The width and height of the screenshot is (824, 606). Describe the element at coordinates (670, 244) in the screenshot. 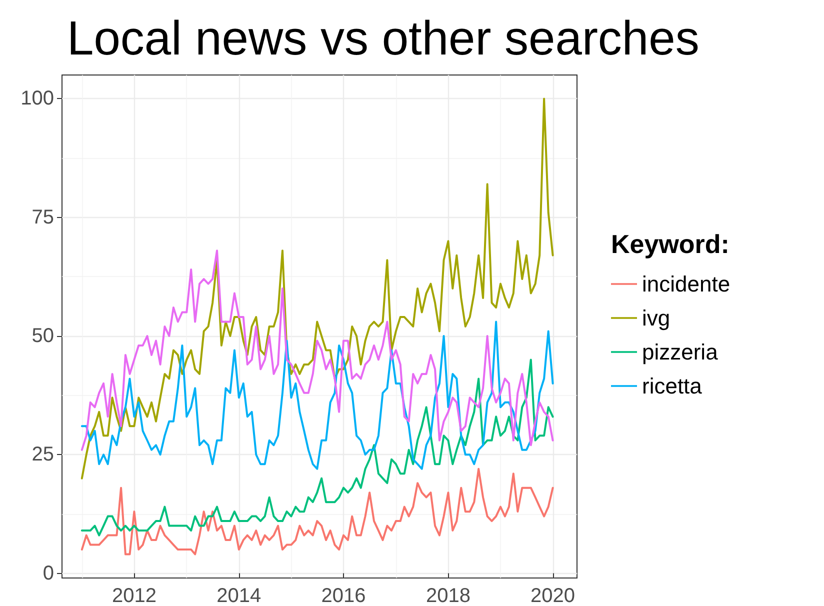

I see `legend-title: Keyword:` at that location.